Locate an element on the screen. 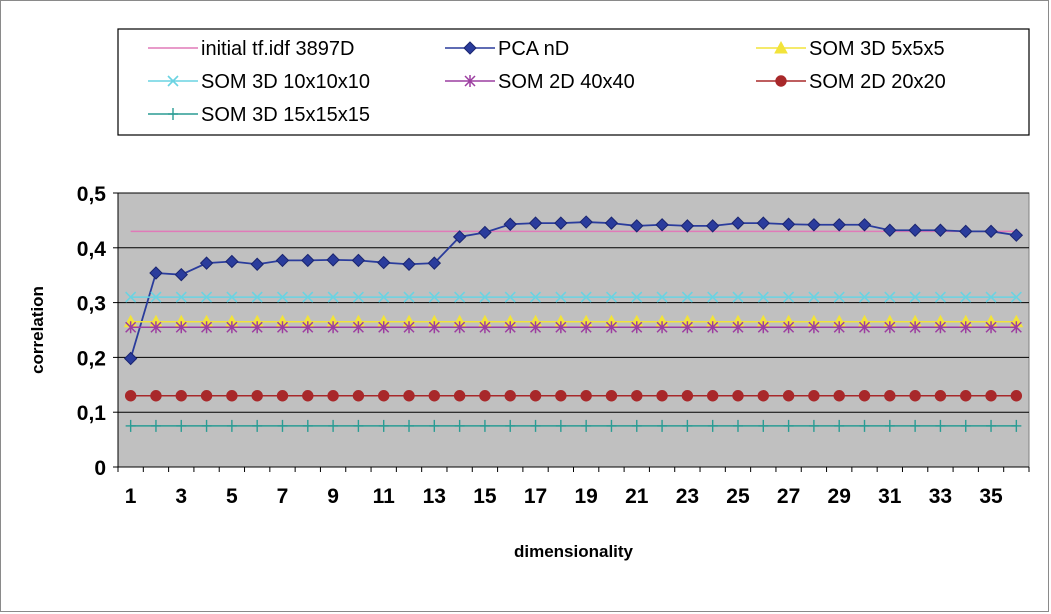 Image resolution: width=1051 pixels, height=614 pixels. legend-label: SOM 3D 10x10x10 is located at coordinates (285, 82).